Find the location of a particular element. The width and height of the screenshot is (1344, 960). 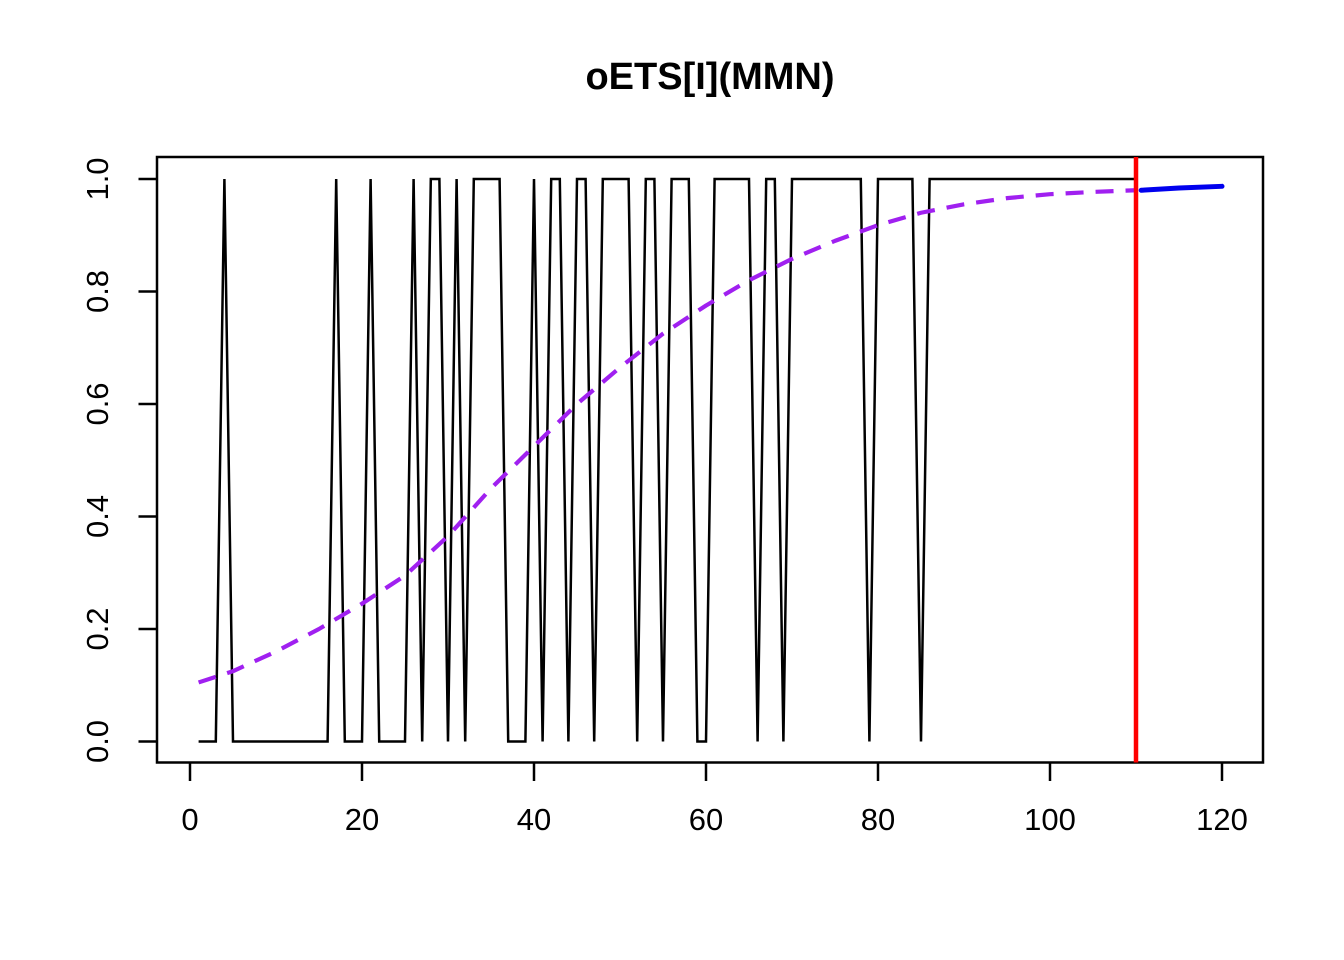

x-tick-label: 60 is located at coordinates (706, 819).